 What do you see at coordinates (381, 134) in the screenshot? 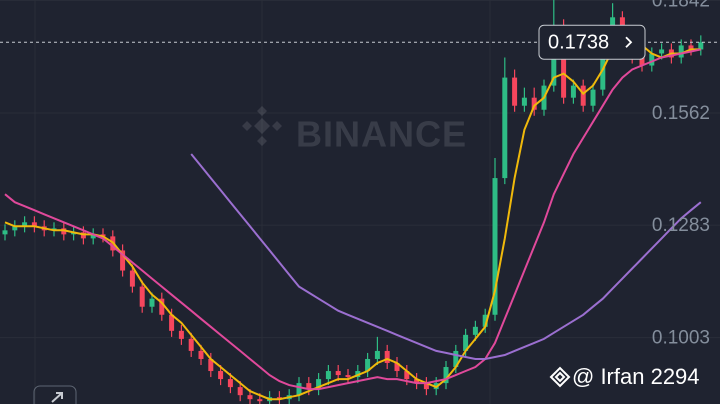
I see `watermark: BINANCE` at bounding box center [381, 134].